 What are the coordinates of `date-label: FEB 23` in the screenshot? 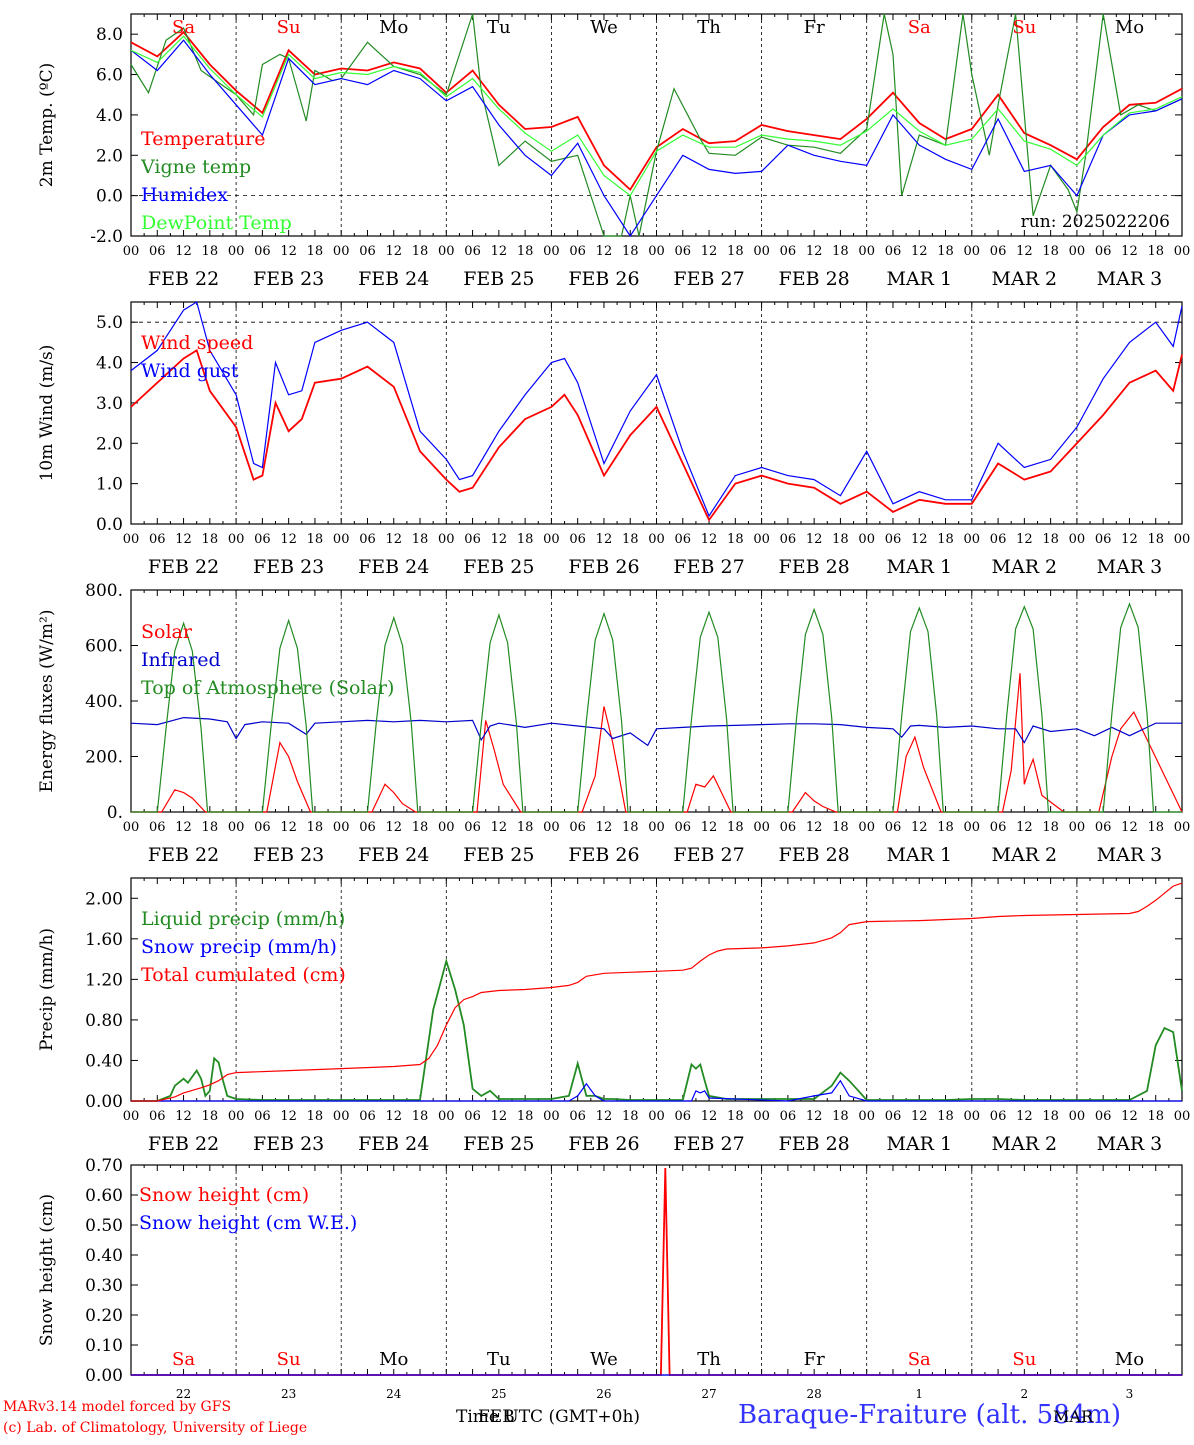 It's located at (288, 567).